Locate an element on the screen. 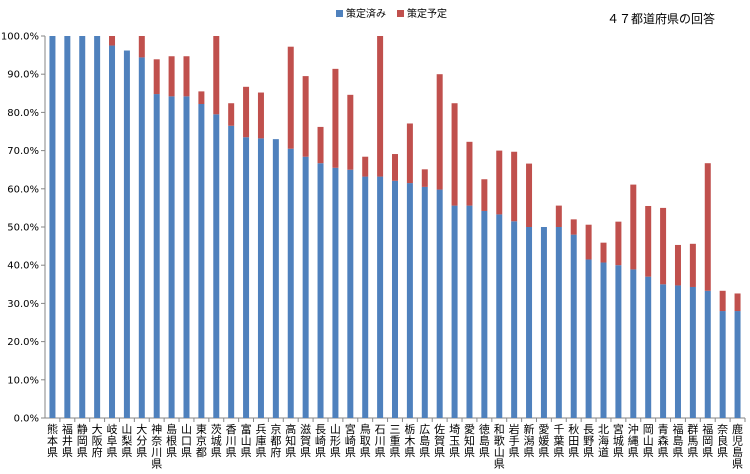 The height and width of the screenshot is (474, 750). y-tick-label: 40.0% is located at coordinates (23, 266).